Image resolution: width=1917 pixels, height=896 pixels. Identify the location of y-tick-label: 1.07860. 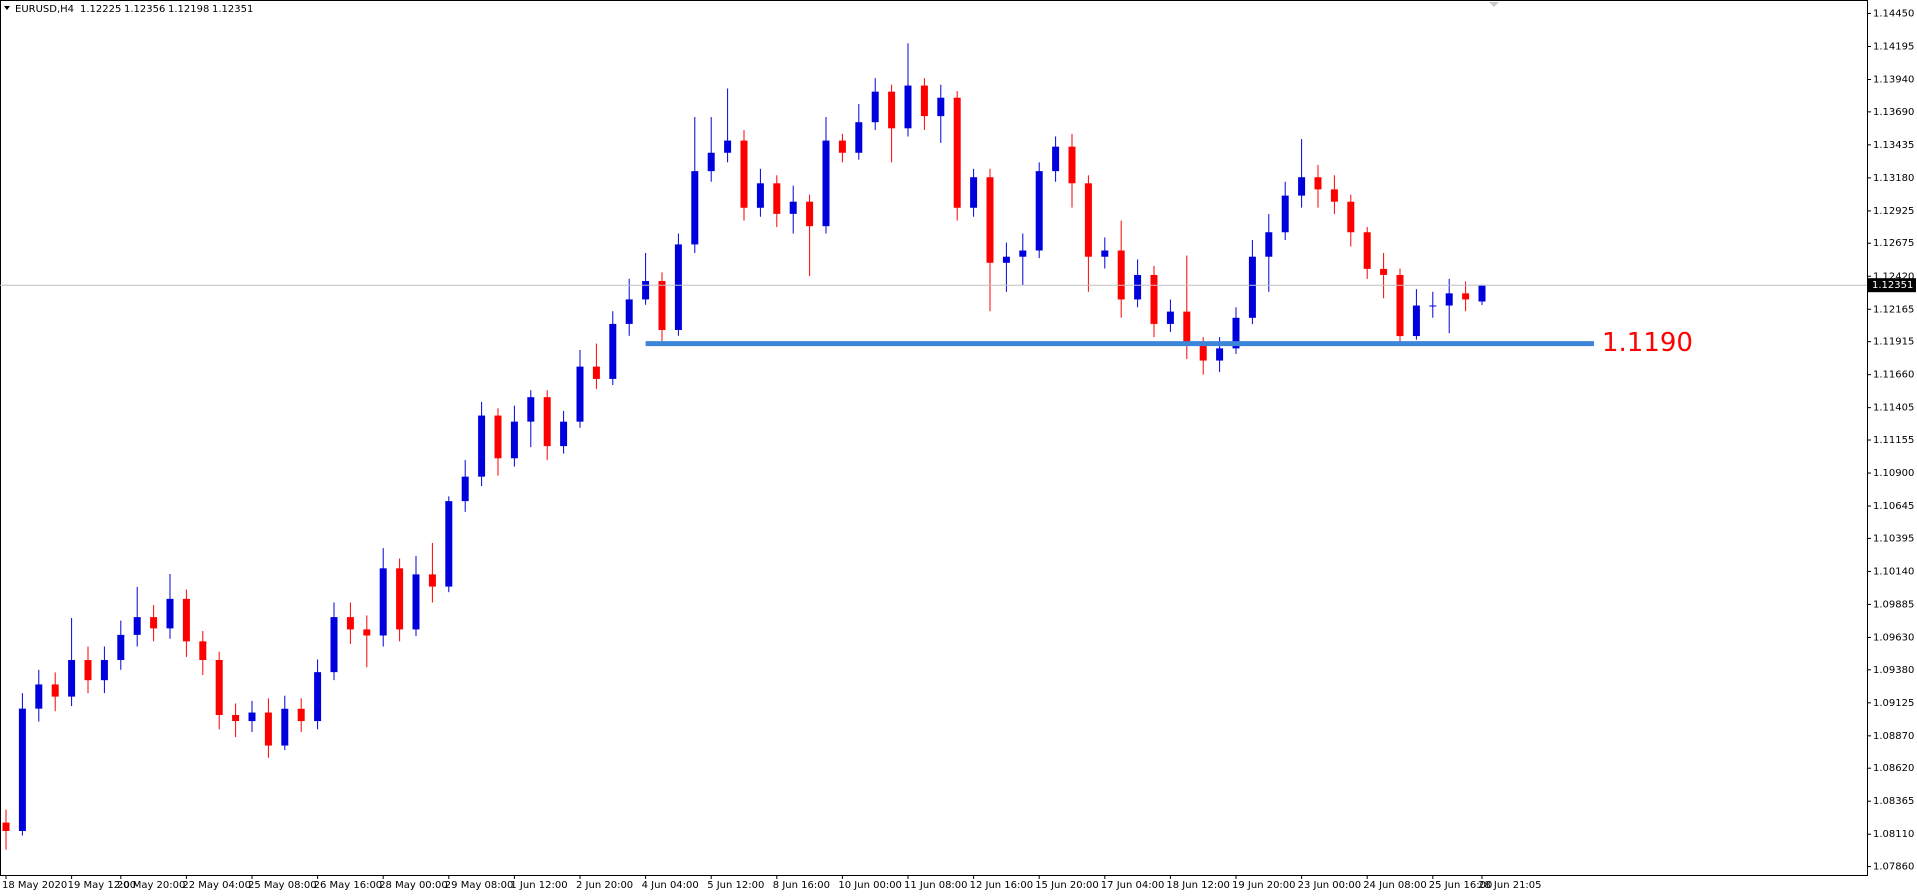
(1893, 867).